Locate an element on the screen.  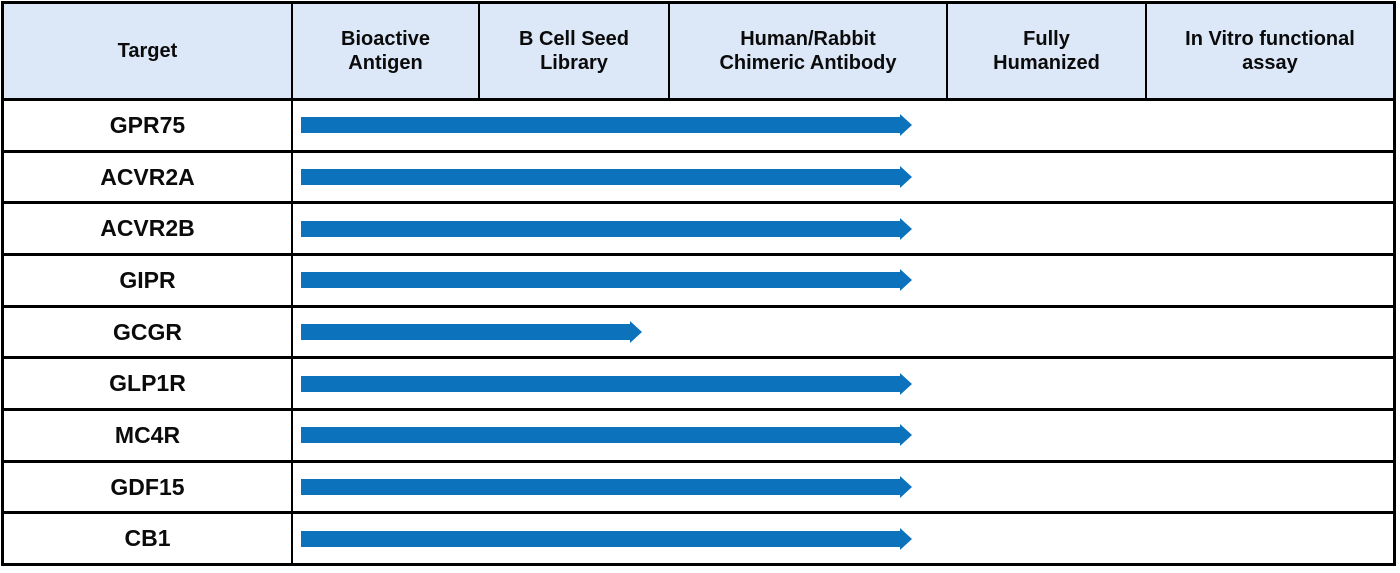
table-row: GDF15 is located at coordinates (698, 488).